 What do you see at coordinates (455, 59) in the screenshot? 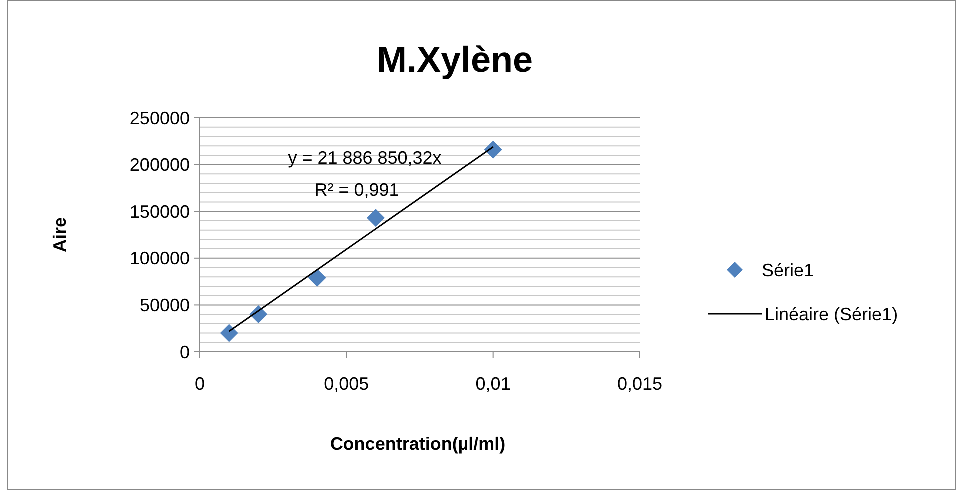
I see `chart-title: M.Xylène` at bounding box center [455, 59].